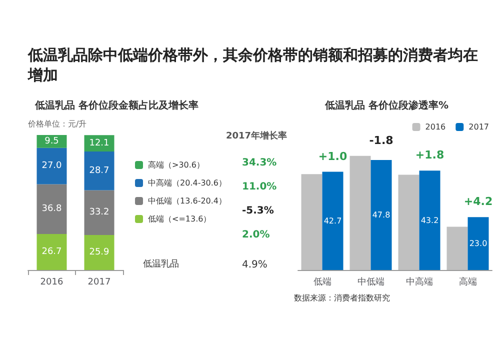 The image size is (500, 362). Describe the element at coordinates (467, 282) in the screenshot. I see `x-tick-label: 高端` at that location.